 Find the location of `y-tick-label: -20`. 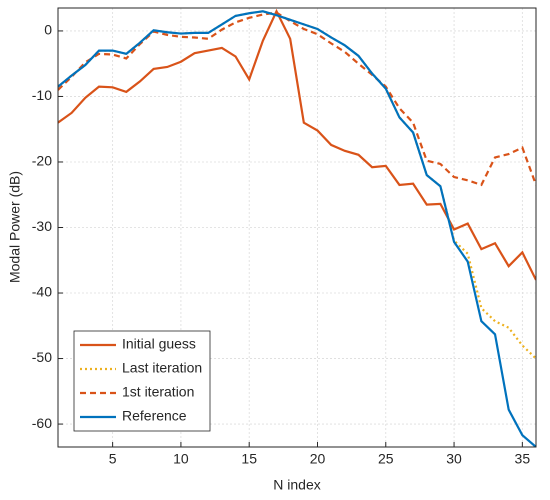

y-tick-label: -20 is located at coordinates (42, 161).